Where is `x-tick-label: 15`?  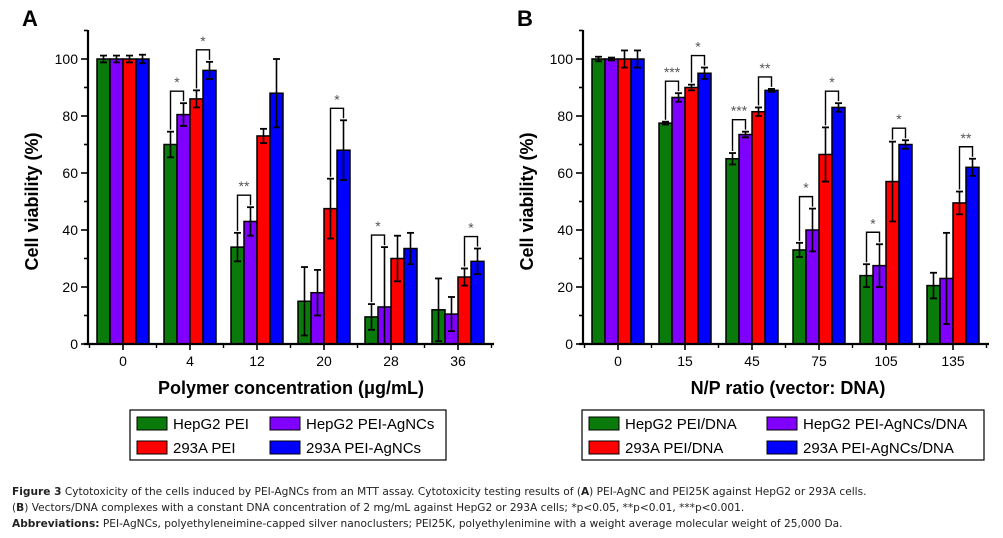 x-tick-label: 15 is located at coordinates (685, 361).